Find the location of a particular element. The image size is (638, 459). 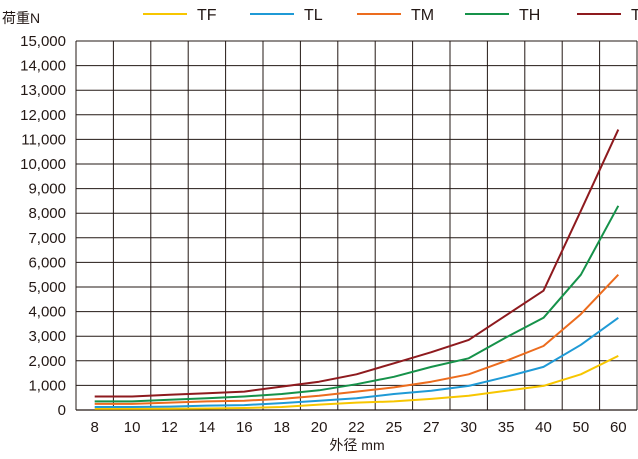

y-tick-label: 4,000 is located at coordinates (47, 312).